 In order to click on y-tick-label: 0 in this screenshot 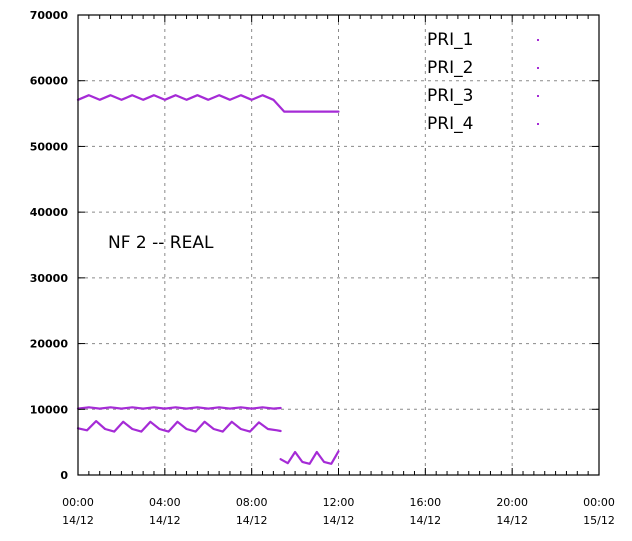, I will do `click(64, 475)`.